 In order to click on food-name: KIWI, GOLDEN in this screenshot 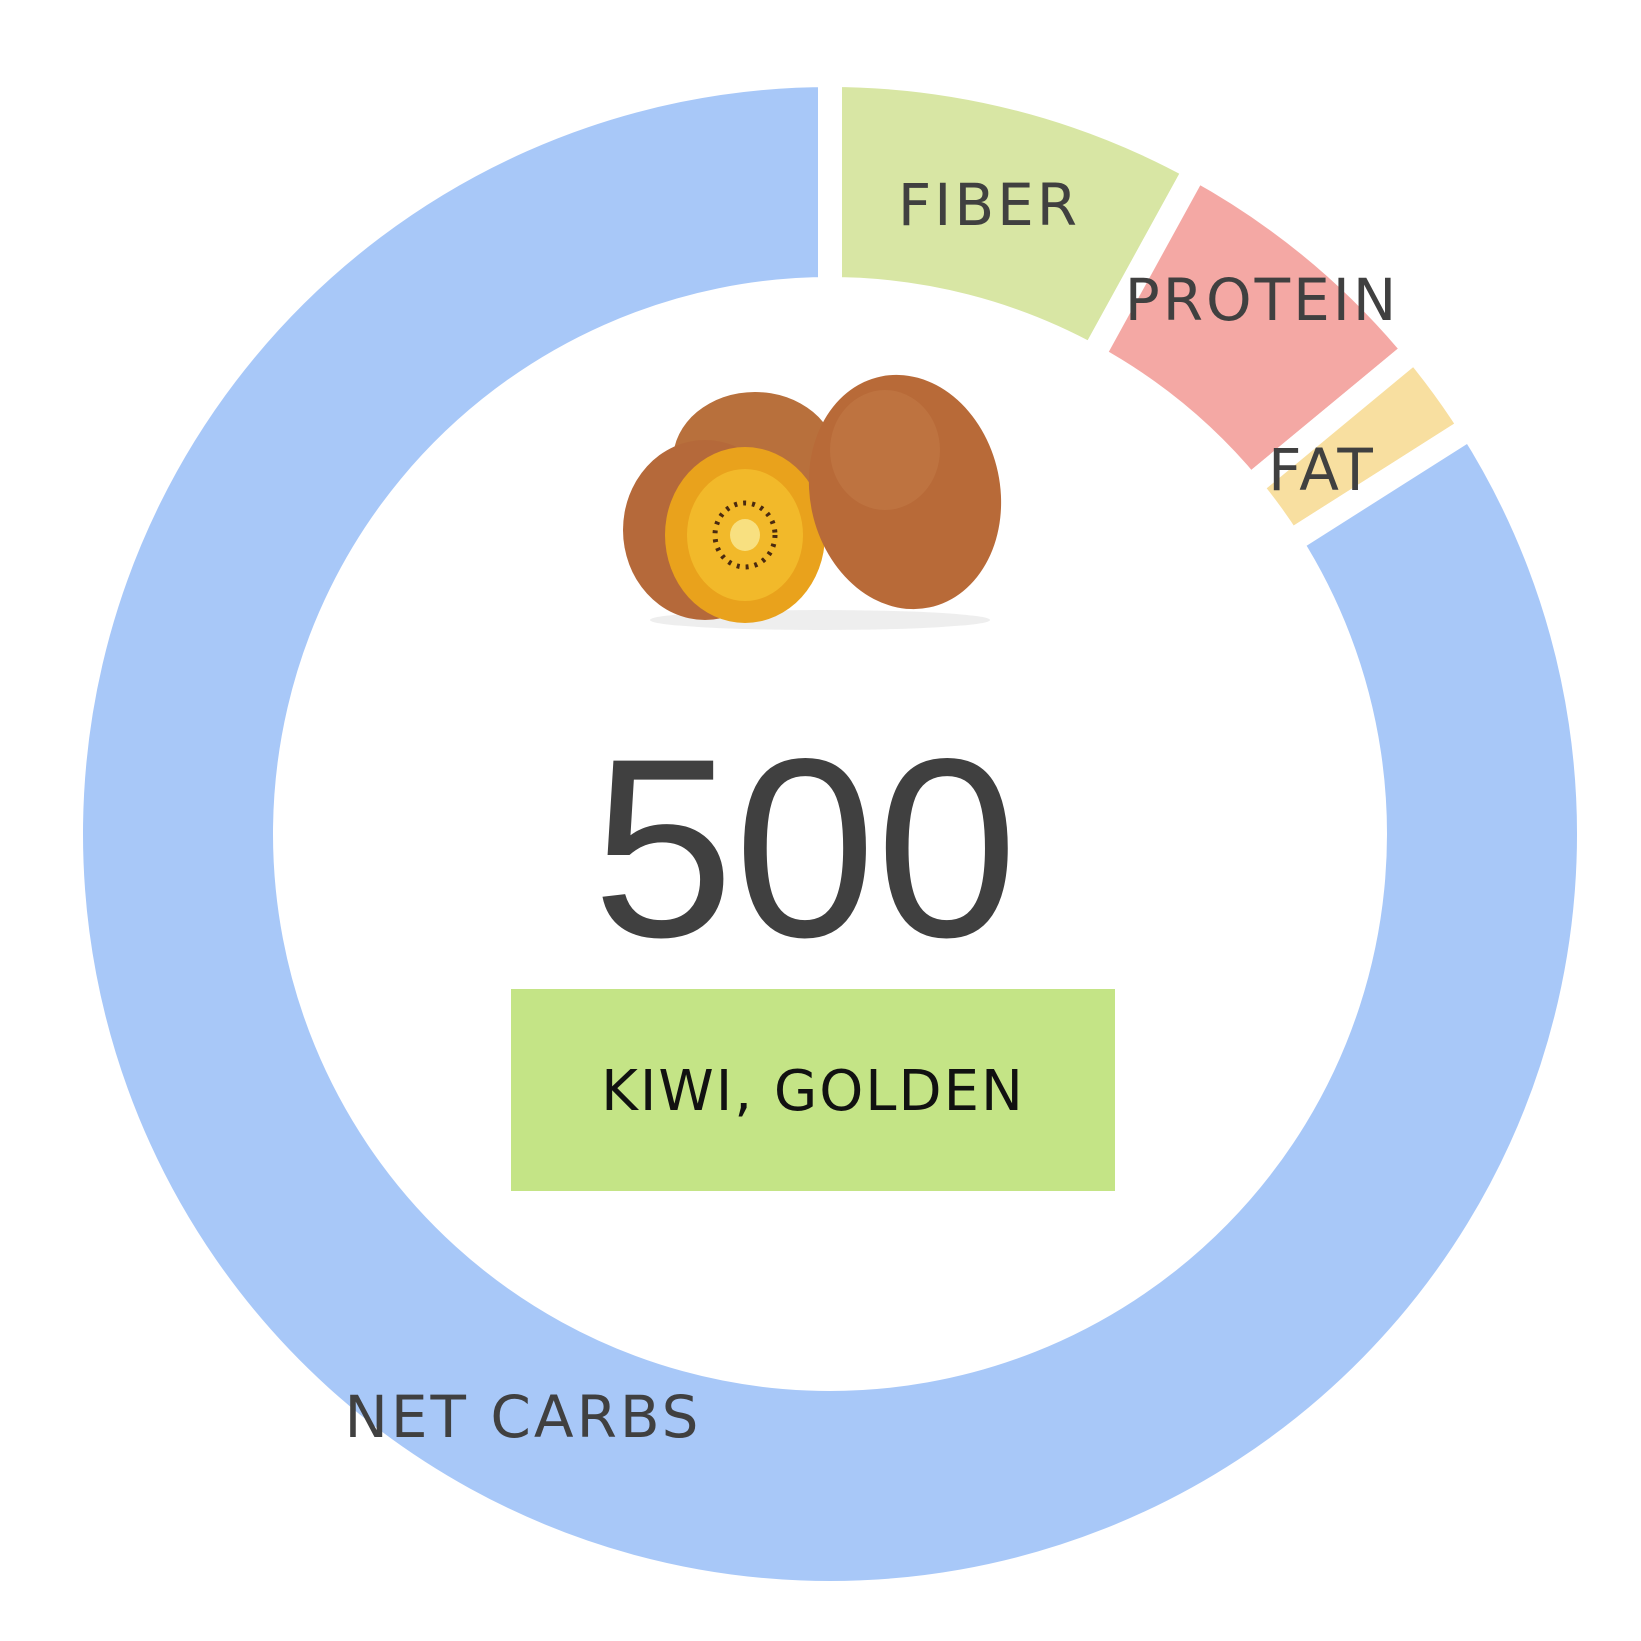, I will do `click(813, 1091)`.